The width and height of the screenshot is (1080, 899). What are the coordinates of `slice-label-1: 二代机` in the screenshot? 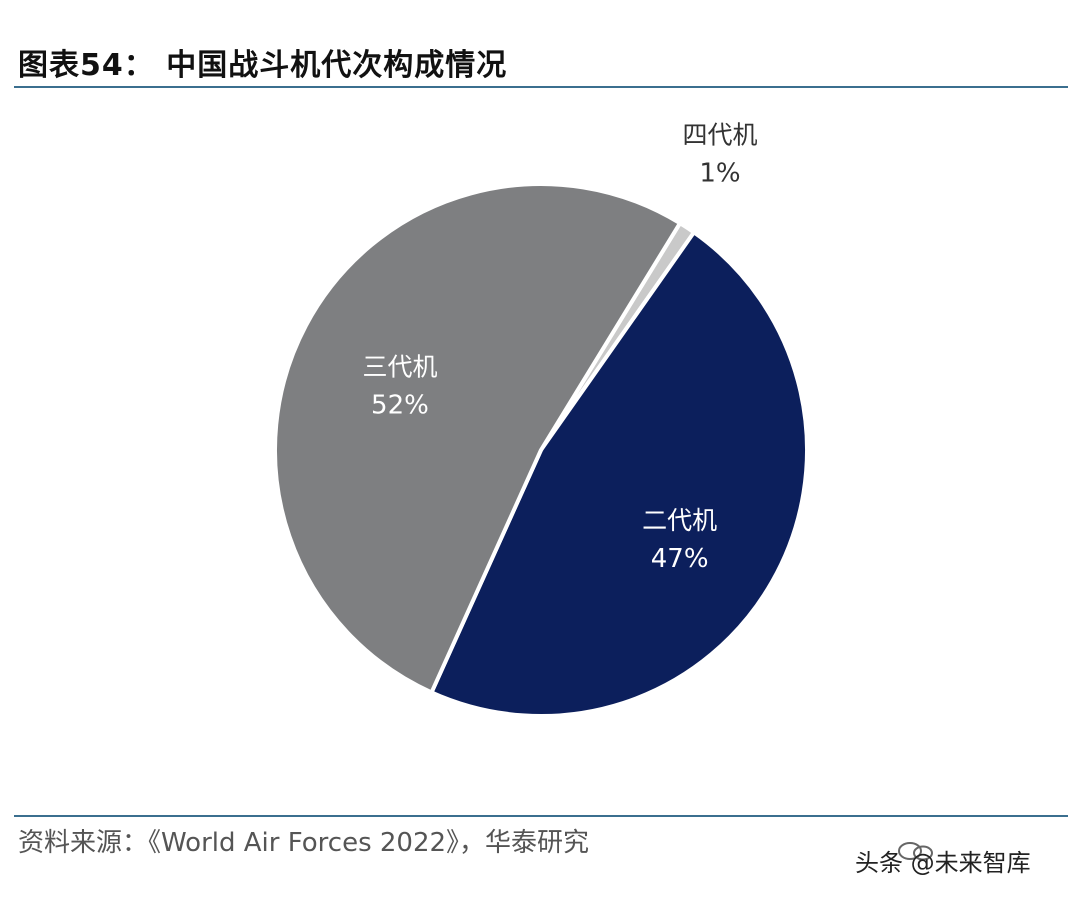 It's located at (679, 520).